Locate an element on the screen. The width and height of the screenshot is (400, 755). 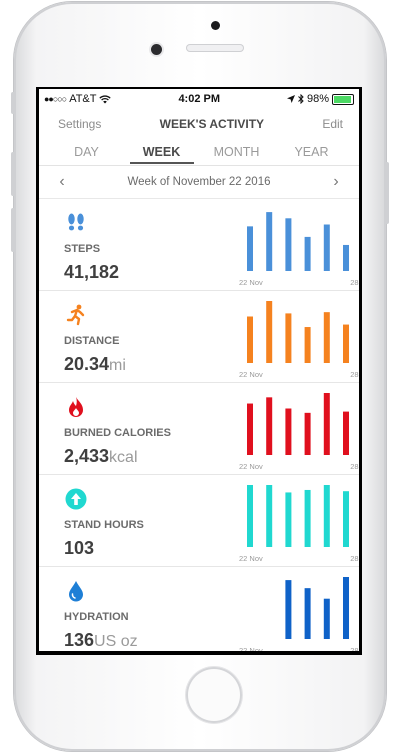
metric-unit: mi is located at coordinates (117, 365).